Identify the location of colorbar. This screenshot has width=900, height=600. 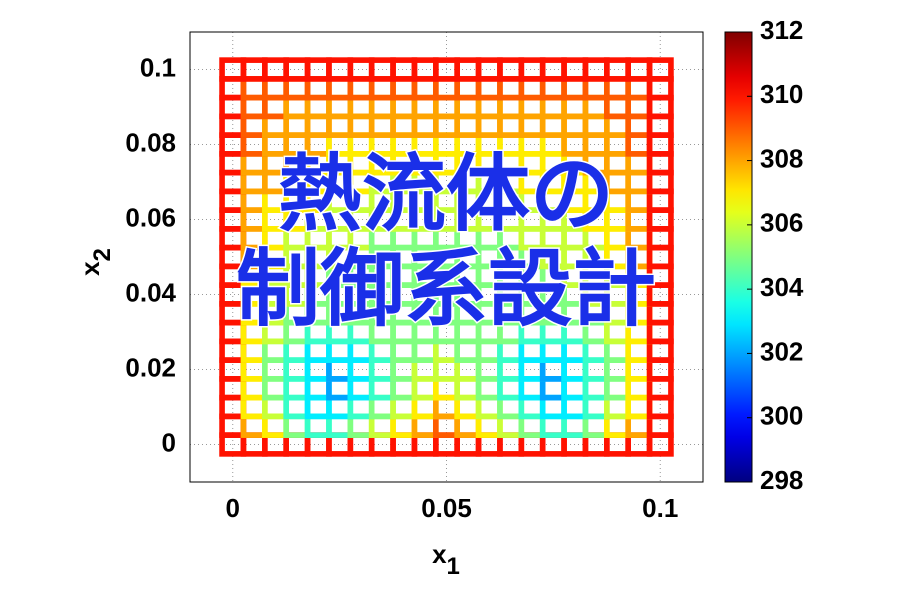
(738, 257).